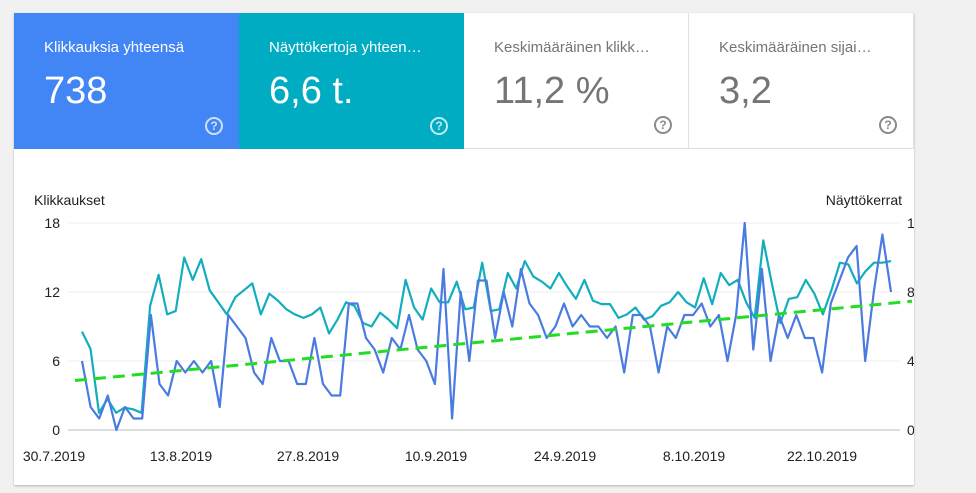 The image size is (976, 493). I want to click on card-value: 738, so click(76, 91).